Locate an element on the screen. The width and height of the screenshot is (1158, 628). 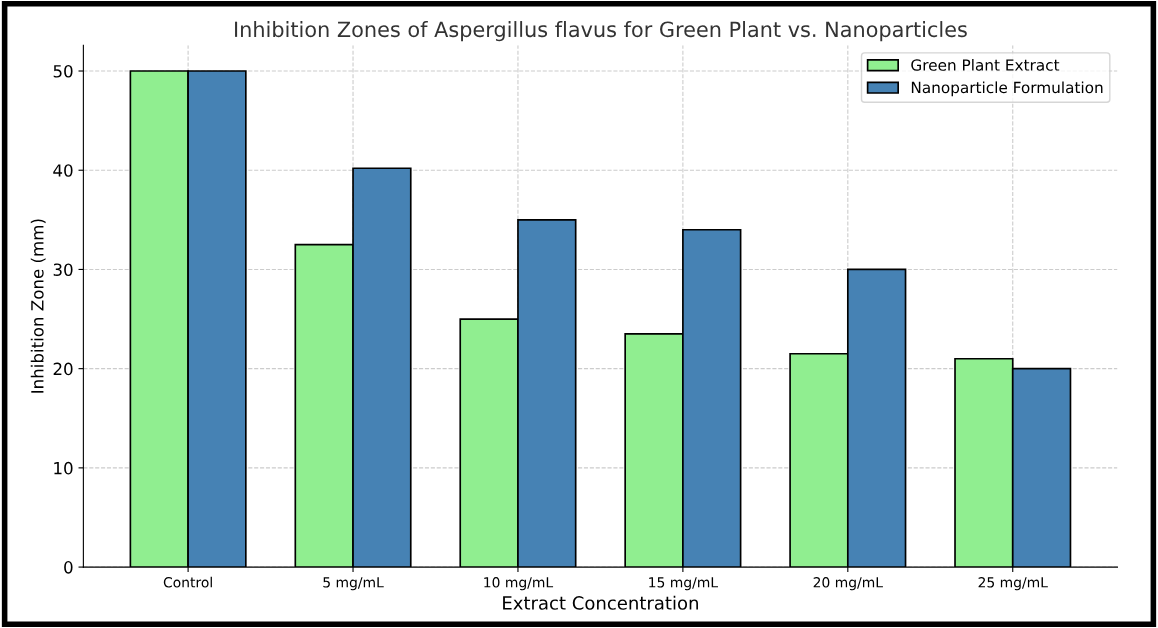
y-tick-label: 10 is located at coordinates (63, 468).